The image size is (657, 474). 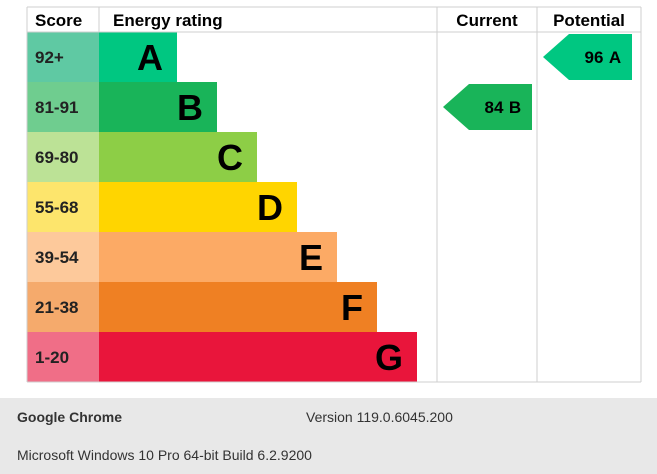 What do you see at coordinates (56, 207) in the screenshot?
I see `score-label-d: 55-68` at bounding box center [56, 207].